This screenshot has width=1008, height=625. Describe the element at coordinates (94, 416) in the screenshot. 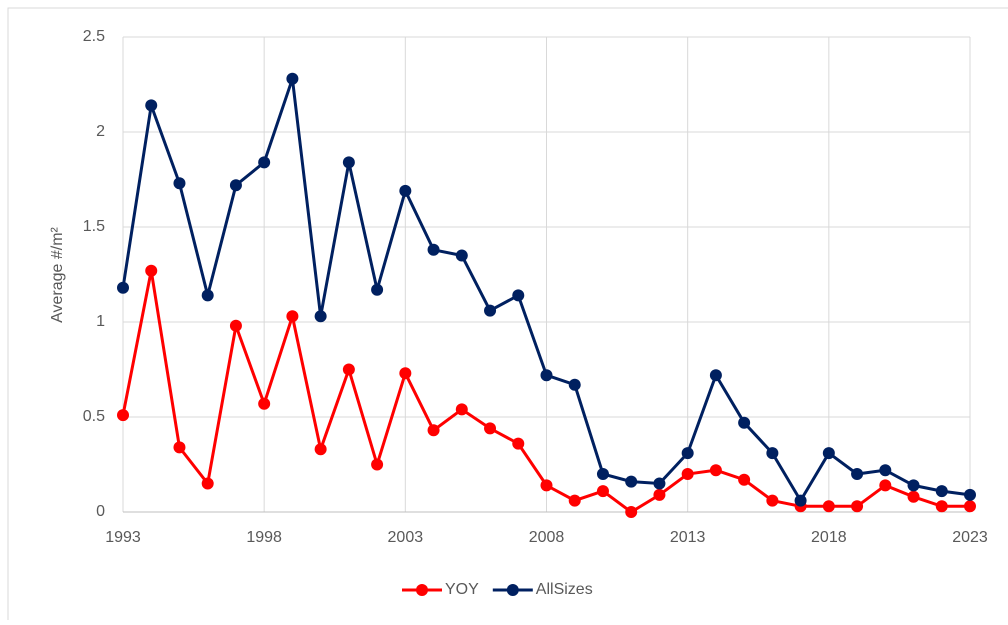

I see `y-tick-label: 0.5` at that location.